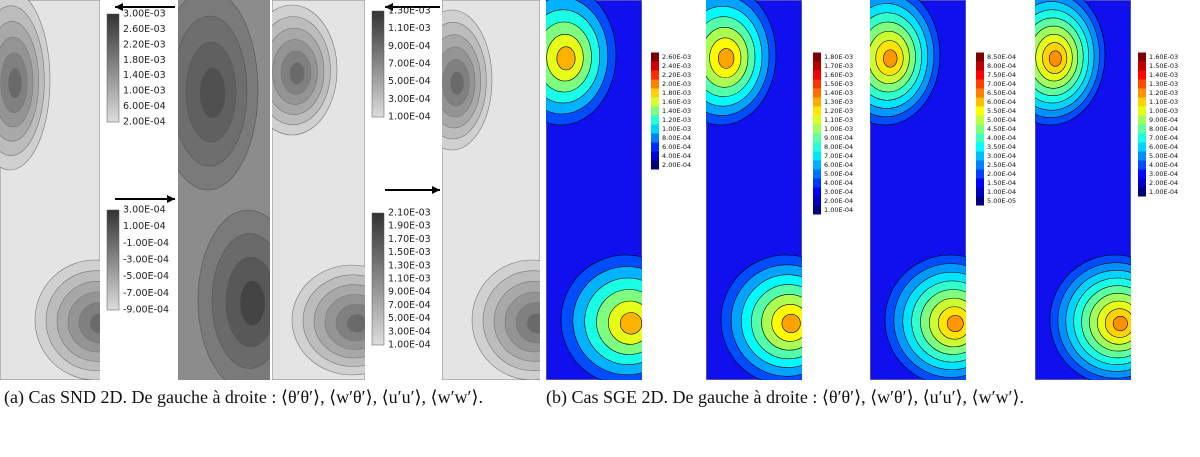 The image size is (1200, 457). I want to click on colorbar-label: -9.00E-04, so click(146, 310).